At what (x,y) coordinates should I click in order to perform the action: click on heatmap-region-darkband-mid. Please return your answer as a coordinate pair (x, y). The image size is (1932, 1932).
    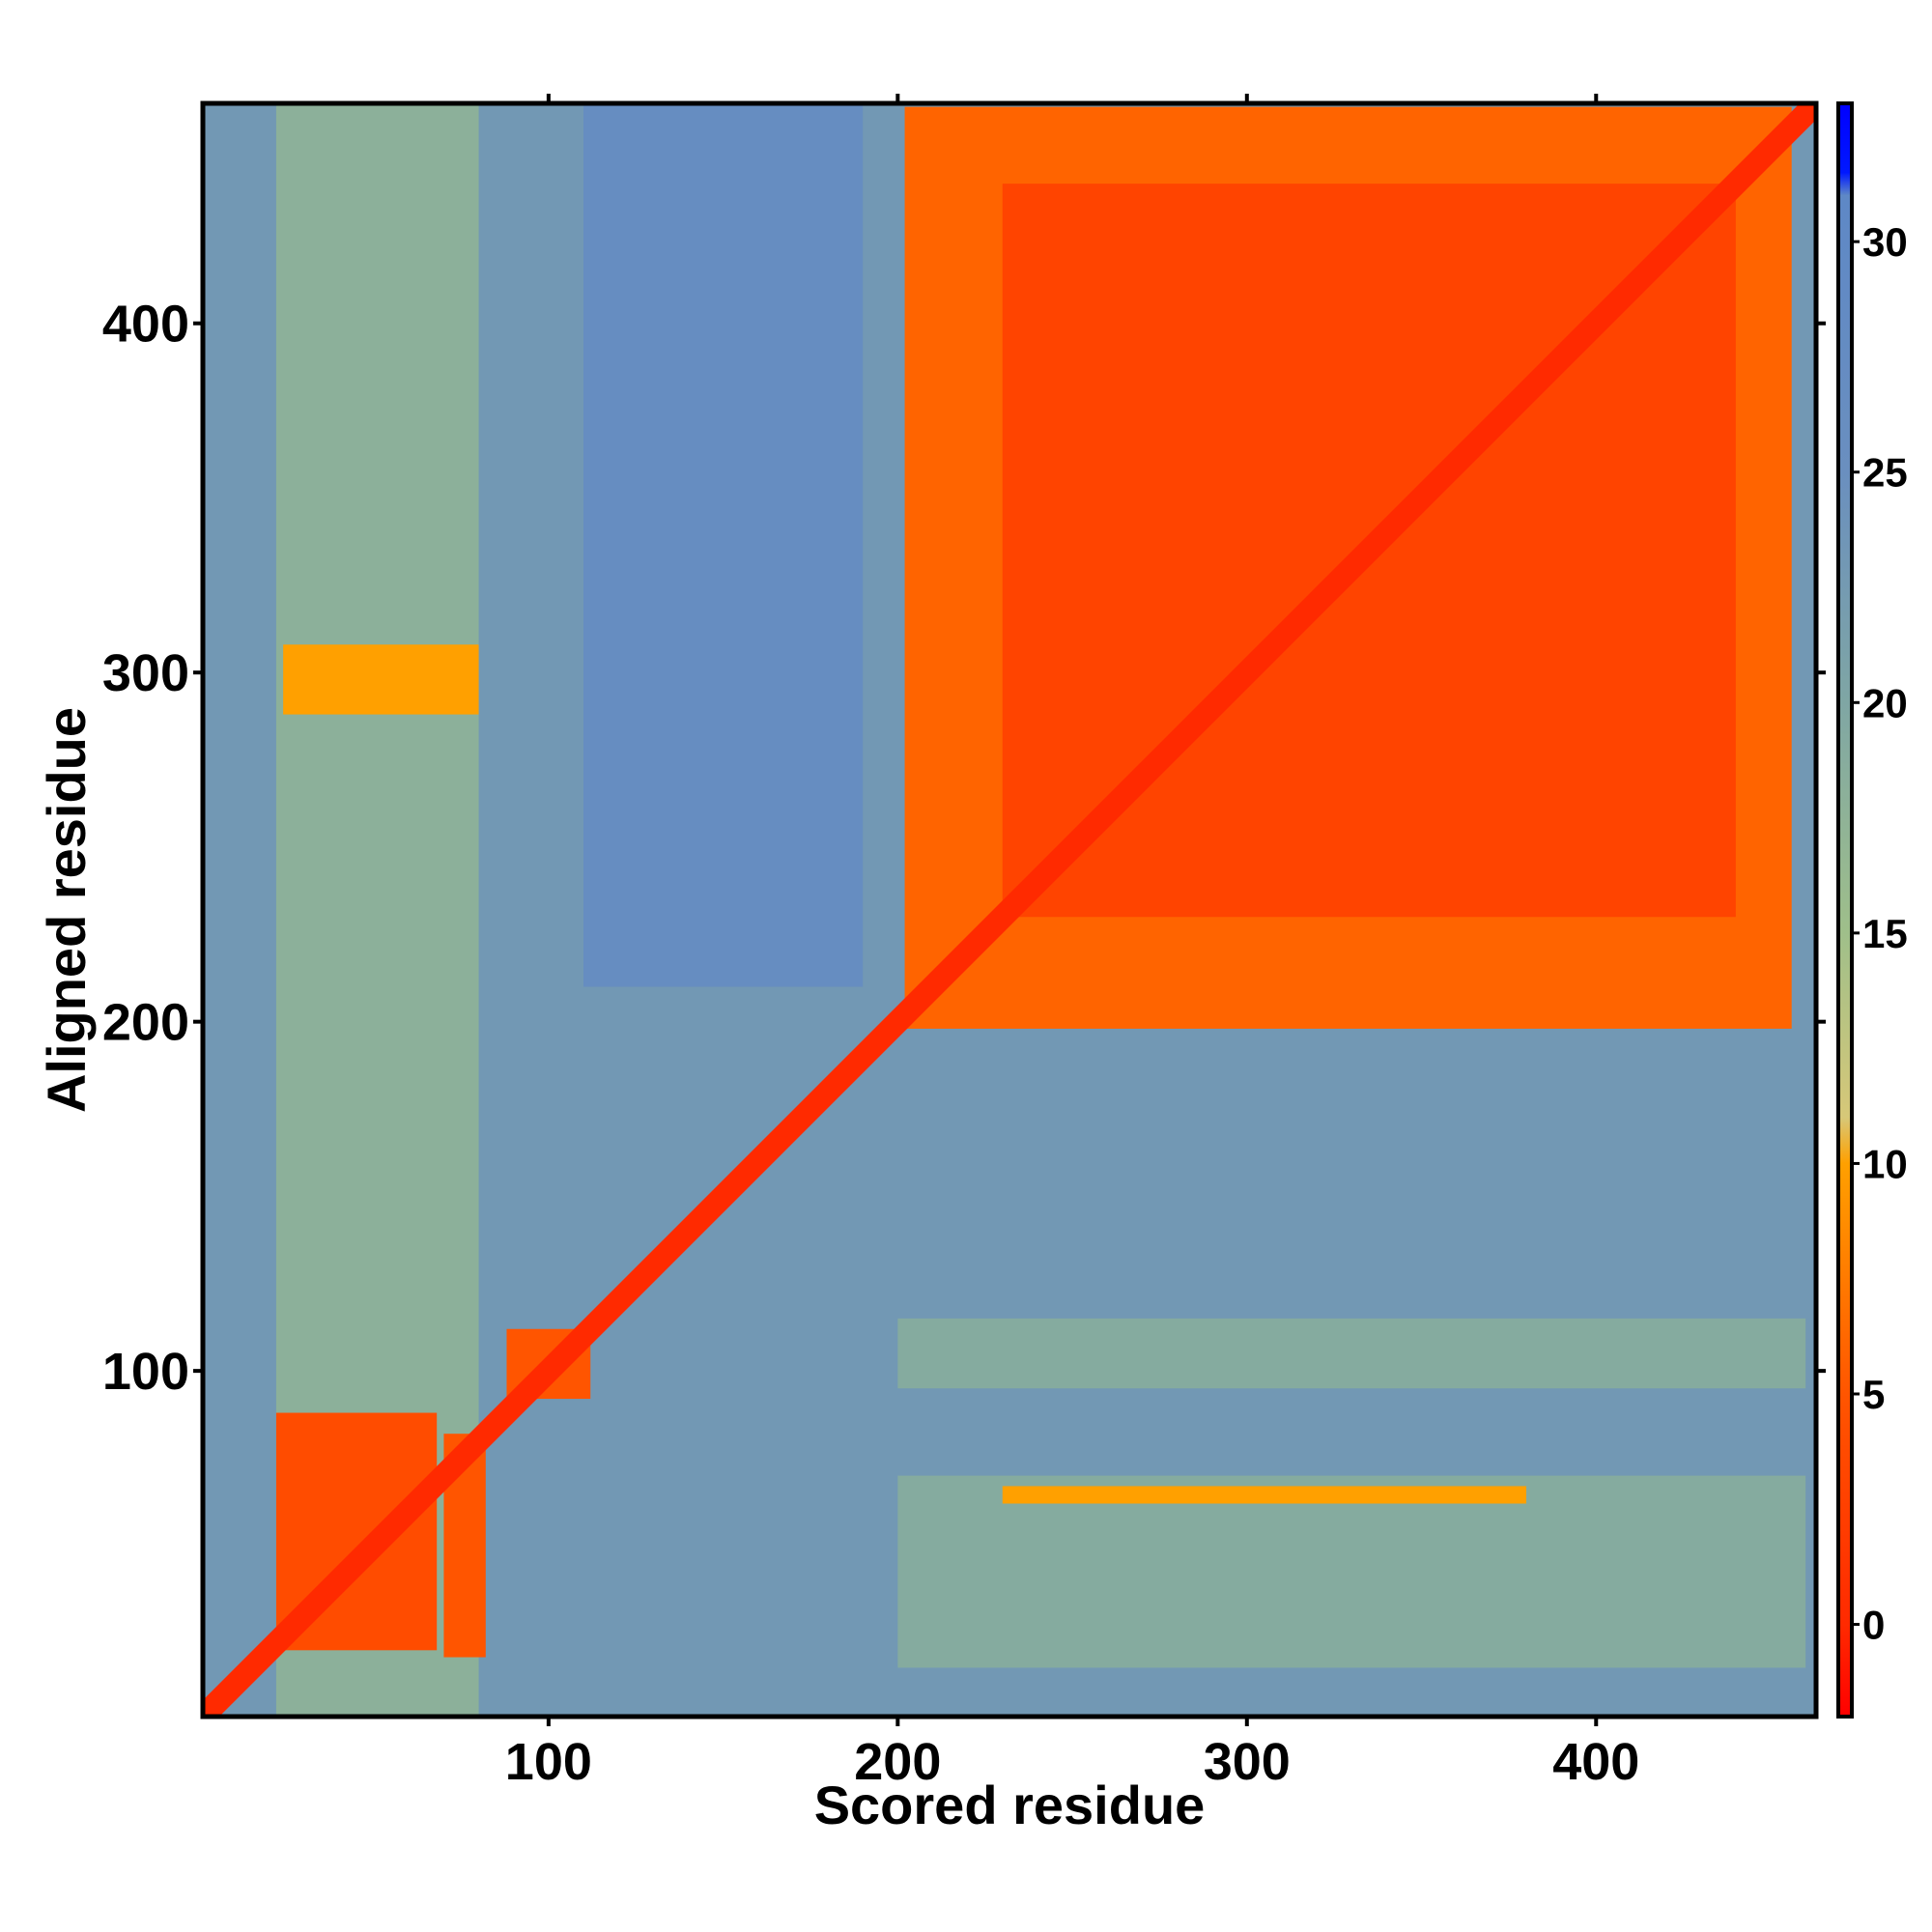
    Looking at the image, I should click on (723, 545).